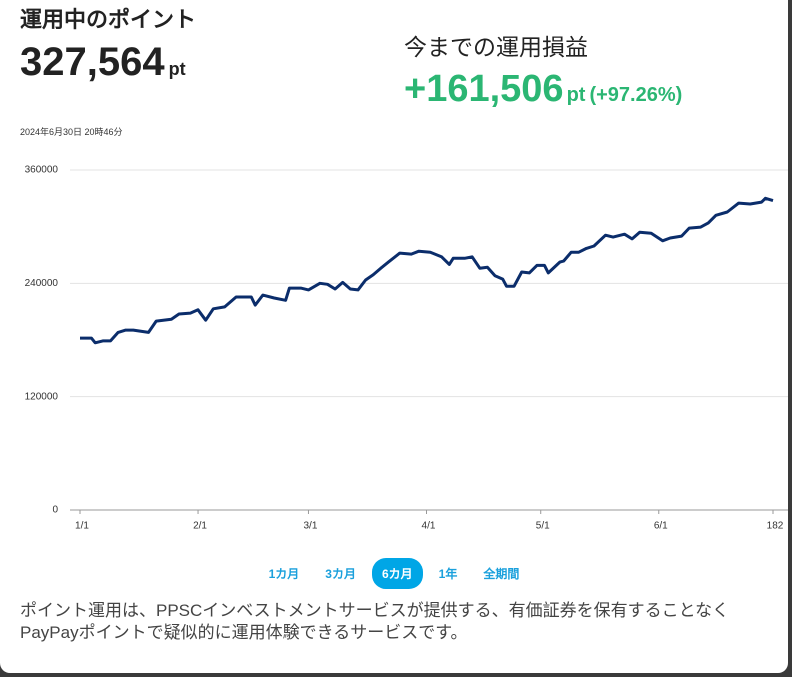 The image size is (792, 677). Describe the element at coordinates (340, 574) in the screenshot. I see `period-tab: 3カ月` at that location.